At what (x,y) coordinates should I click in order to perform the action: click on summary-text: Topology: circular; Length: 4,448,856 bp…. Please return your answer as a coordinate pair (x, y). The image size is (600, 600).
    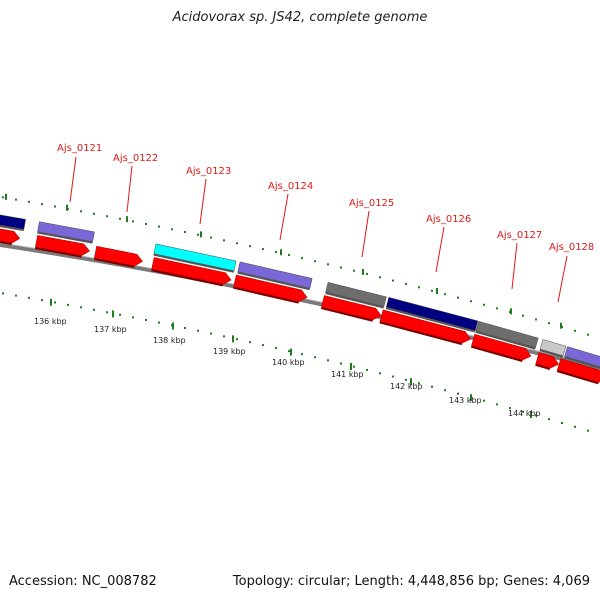
    Looking at the image, I should click on (411, 581).